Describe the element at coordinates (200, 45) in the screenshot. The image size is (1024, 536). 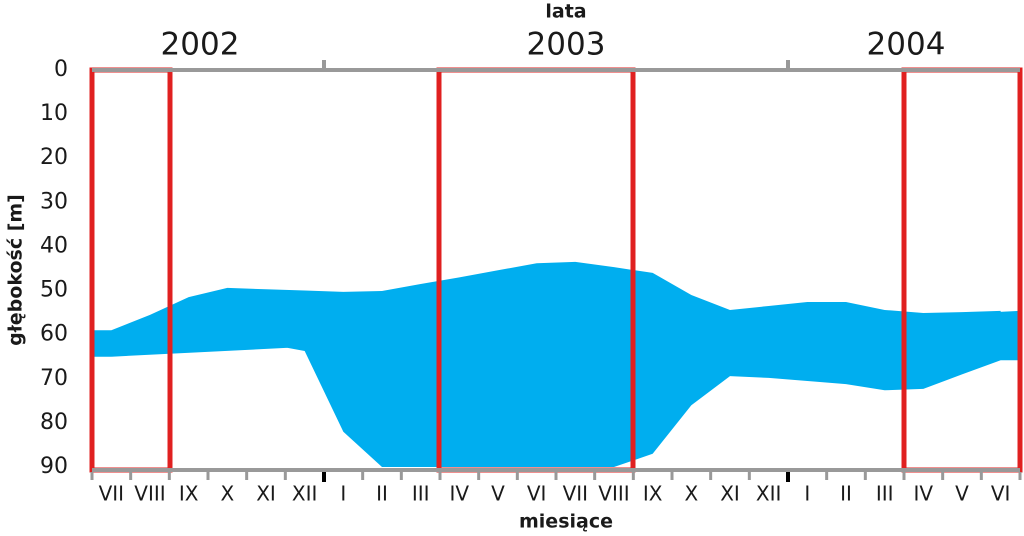
I see `year-label: 2002` at that location.